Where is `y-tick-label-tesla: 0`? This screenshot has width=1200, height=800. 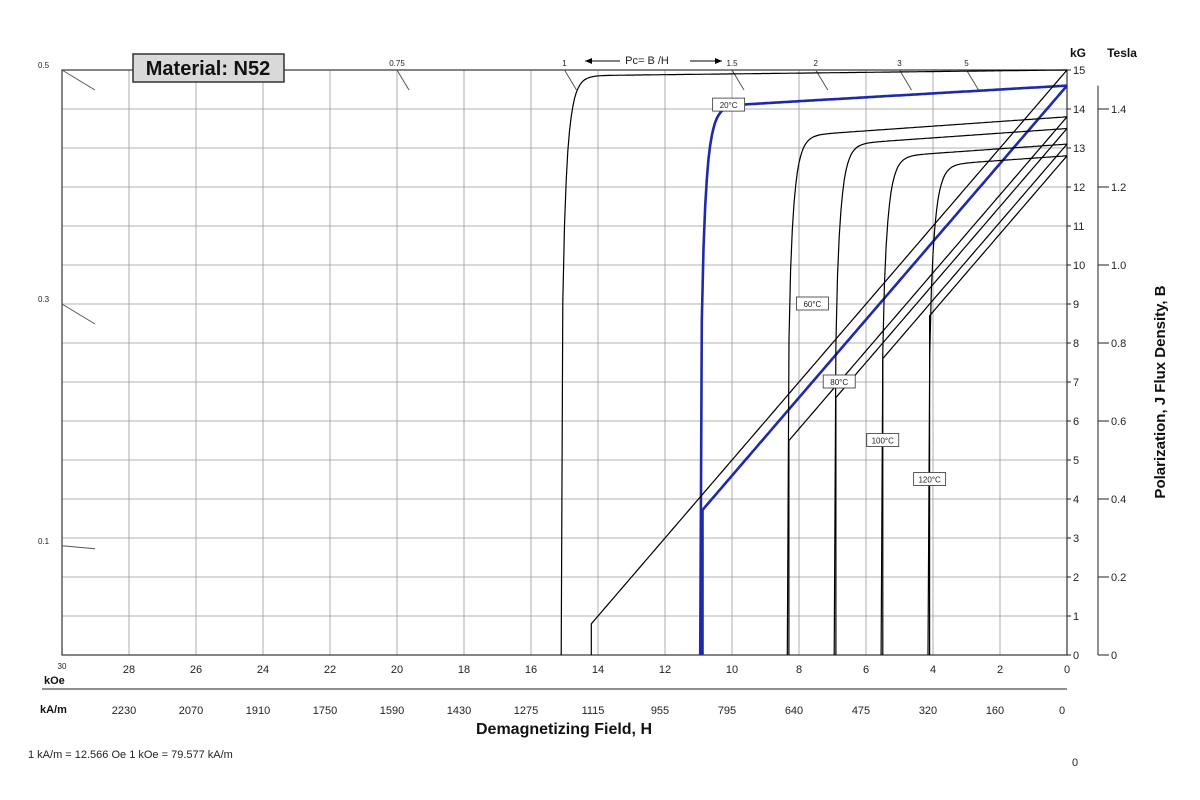 y-tick-label-tesla: 0 is located at coordinates (1114, 656).